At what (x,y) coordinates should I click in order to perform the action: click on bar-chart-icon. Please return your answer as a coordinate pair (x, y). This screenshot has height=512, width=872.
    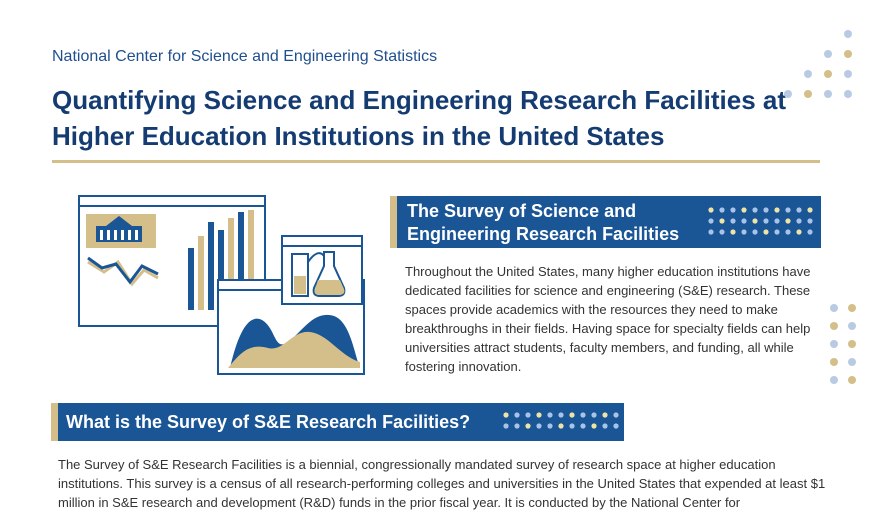
    Looking at the image, I should click on (221, 260).